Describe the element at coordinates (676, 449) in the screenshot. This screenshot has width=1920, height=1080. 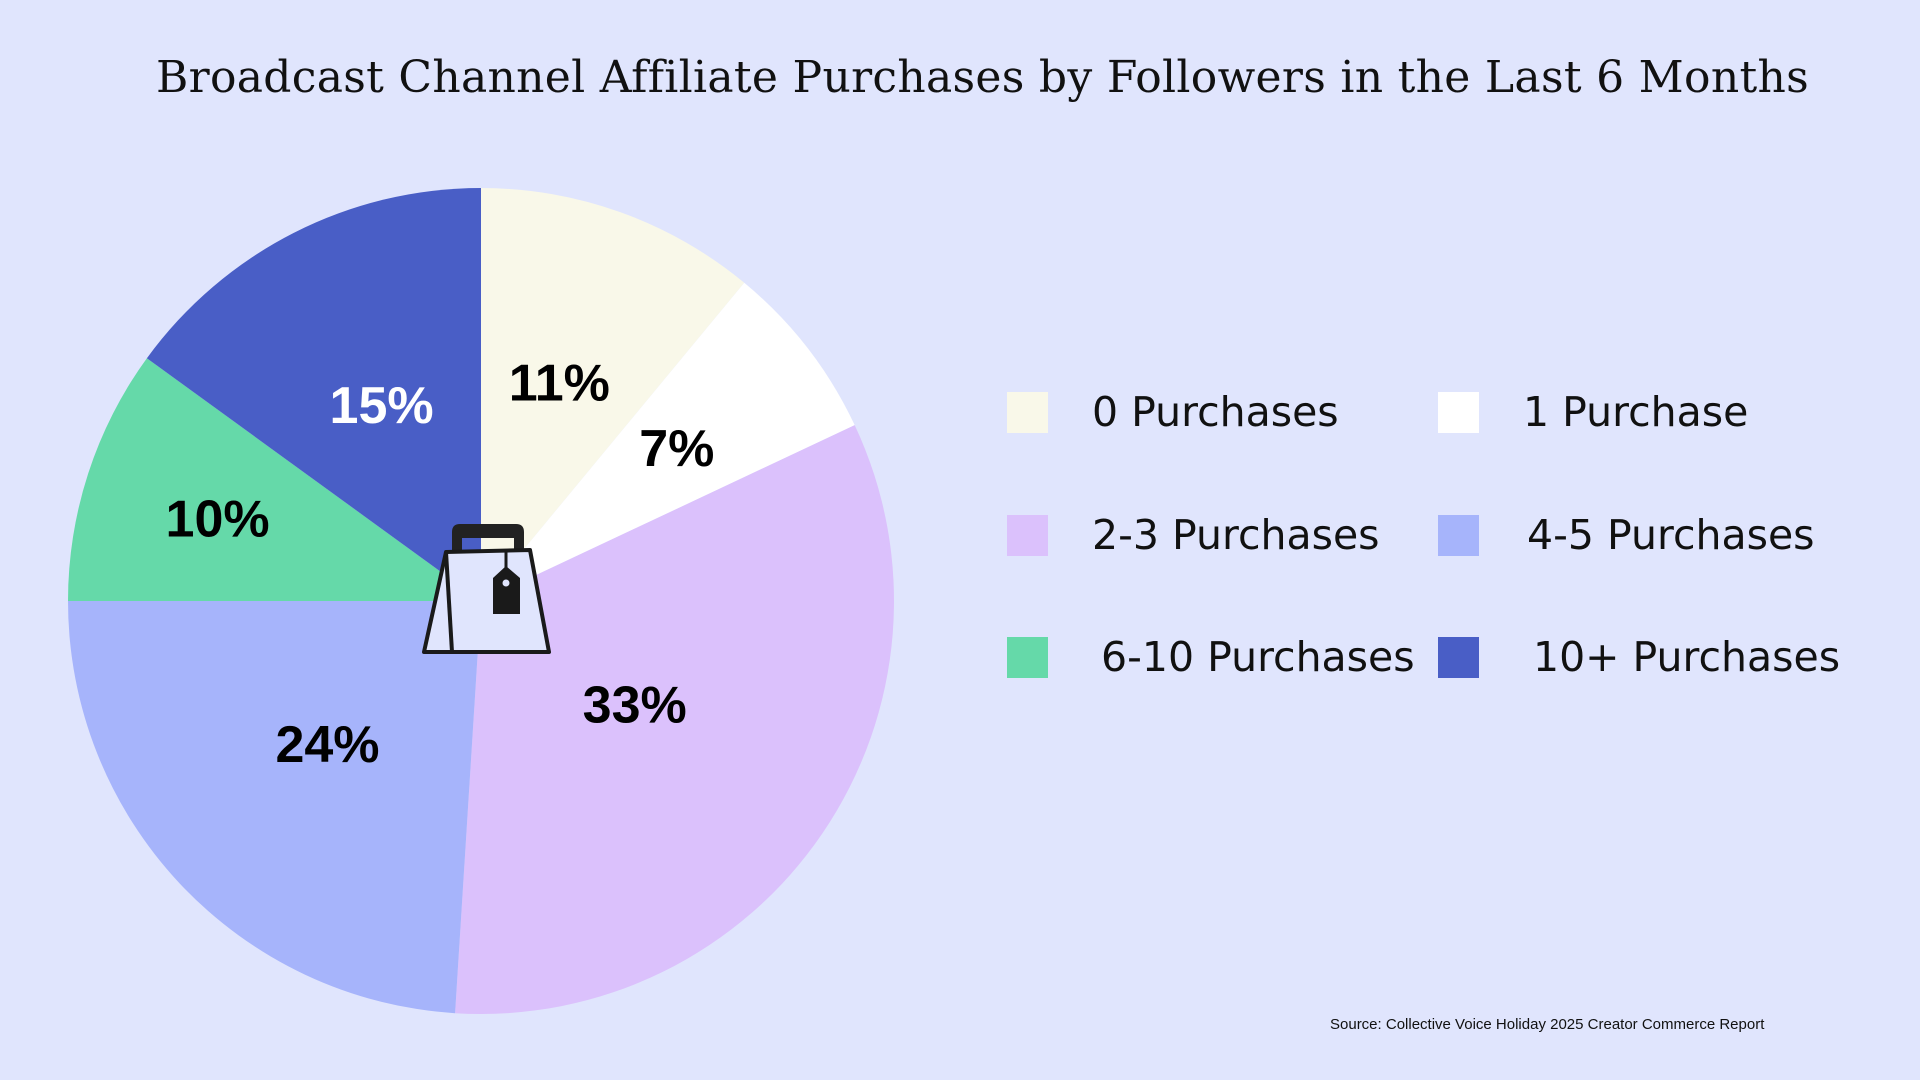
I see `slice-value-label: 7%` at that location.